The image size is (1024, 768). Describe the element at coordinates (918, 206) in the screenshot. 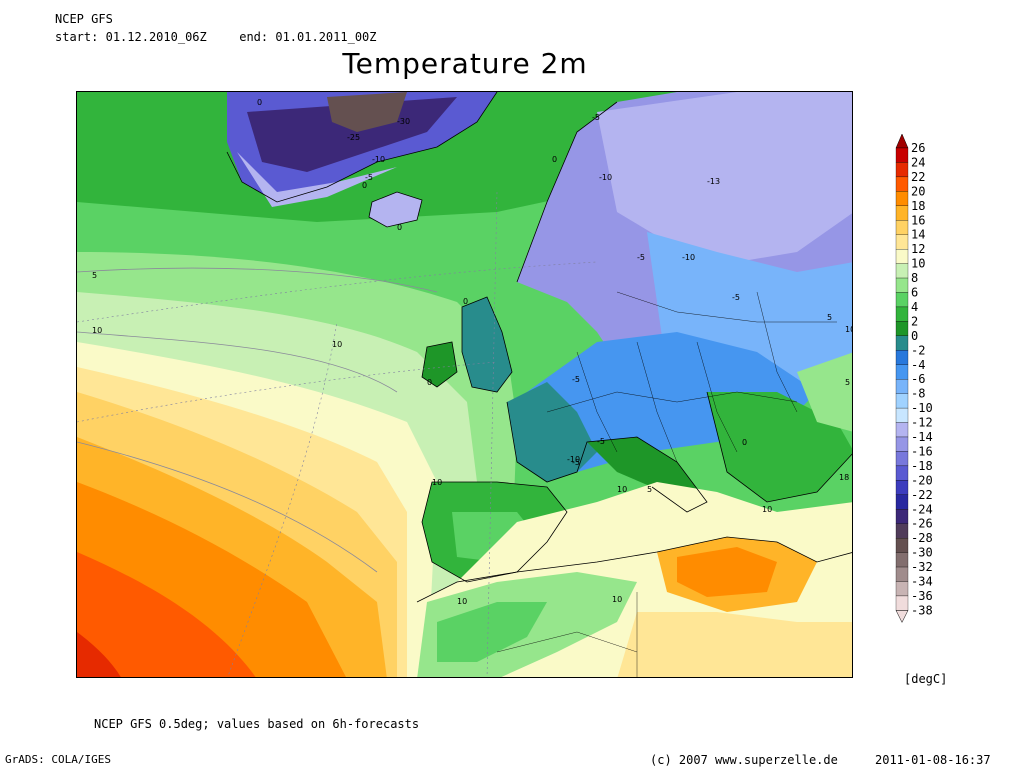

I see `legend-label: 18` at that location.